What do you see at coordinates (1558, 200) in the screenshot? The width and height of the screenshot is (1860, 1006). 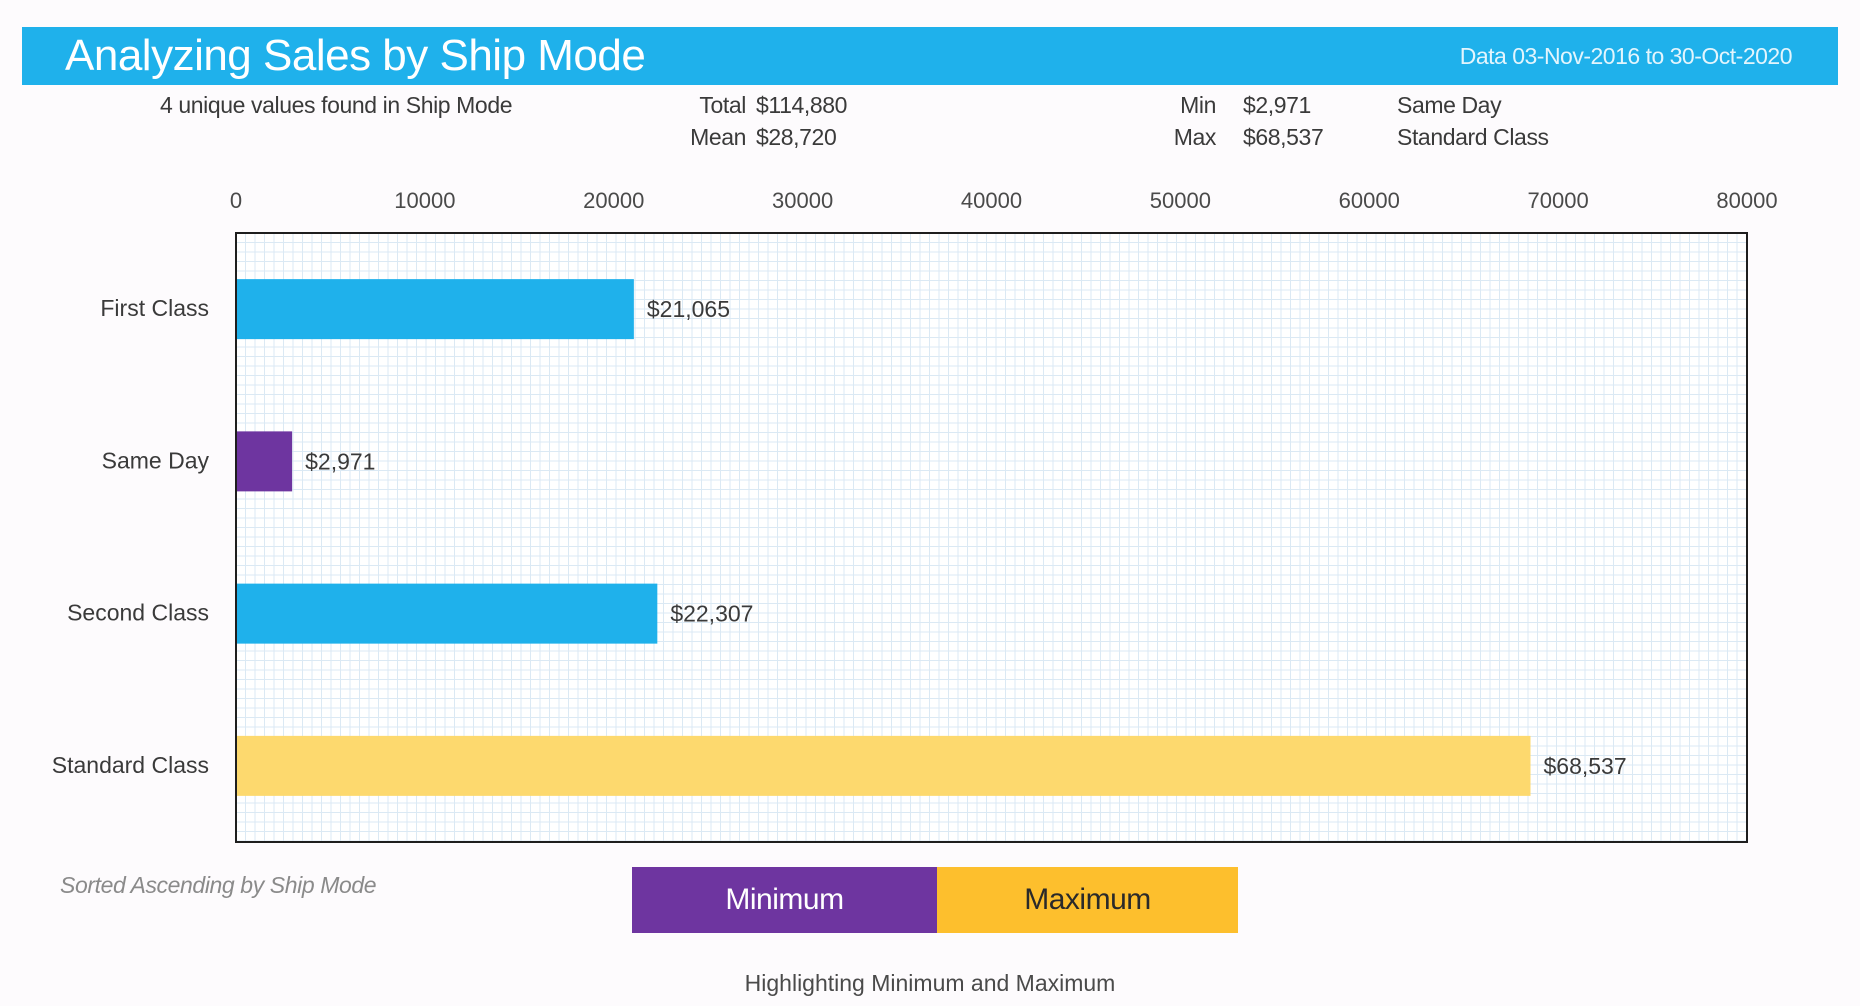 I see `x-tick-label: 70000` at bounding box center [1558, 200].